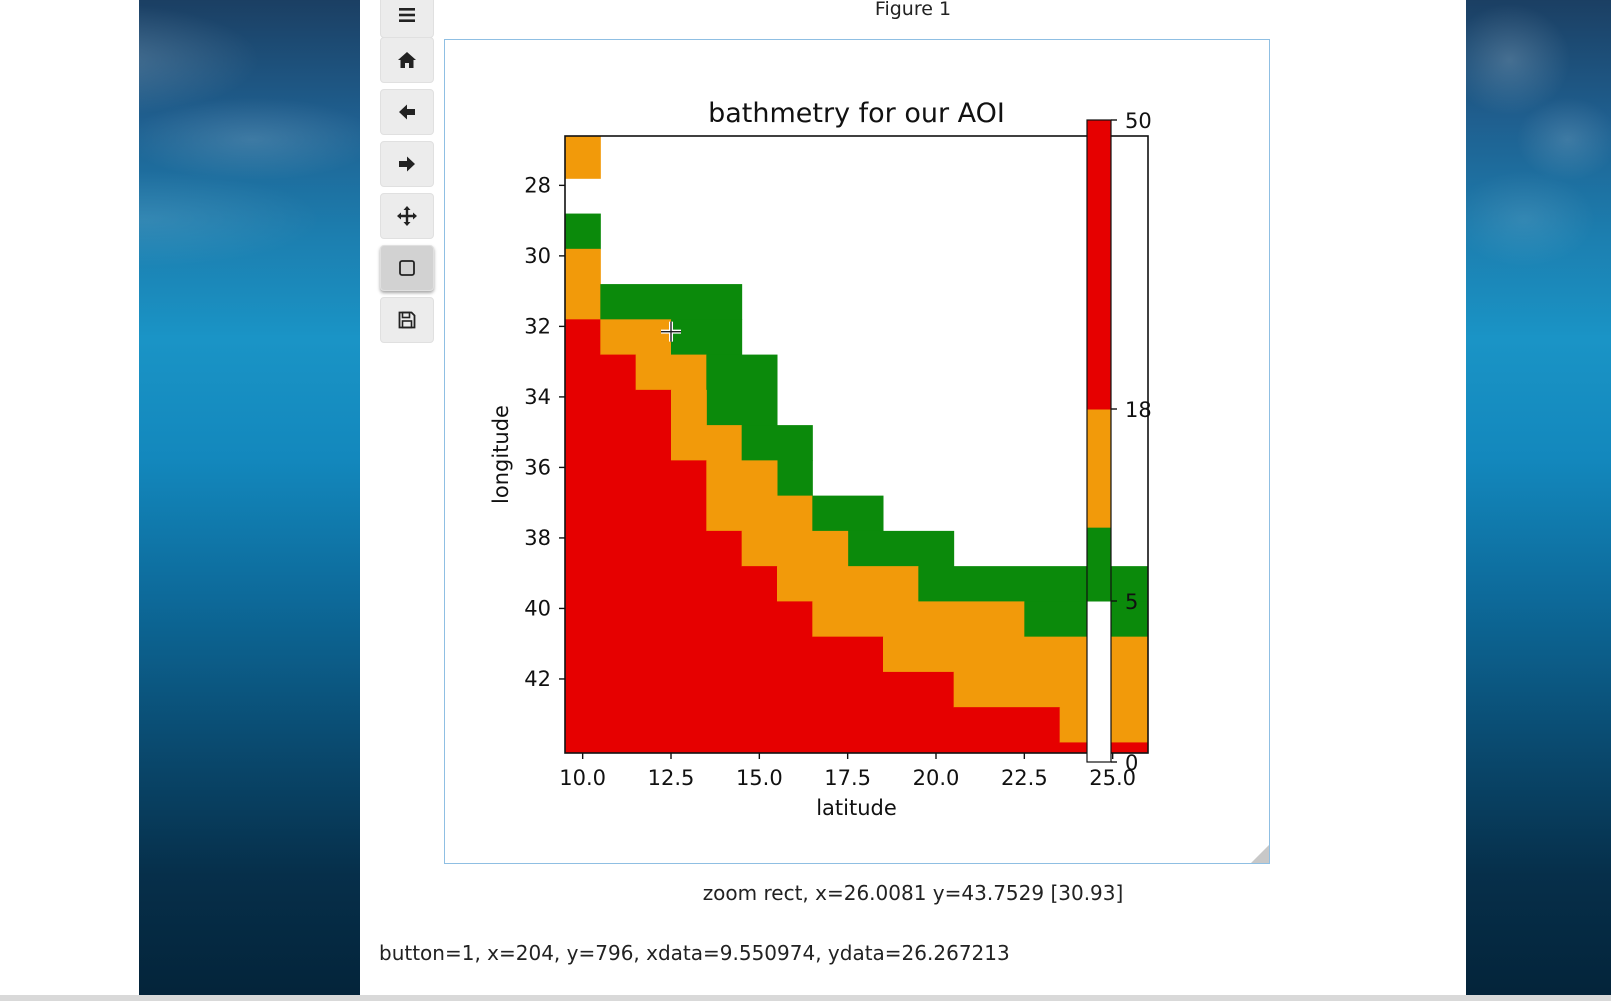 The height and width of the screenshot is (1001, 1611). What do you see at coordinates (537, 467) in the screenshot?
I see `y-tick-label: 36` at bounding box center [537, 467].